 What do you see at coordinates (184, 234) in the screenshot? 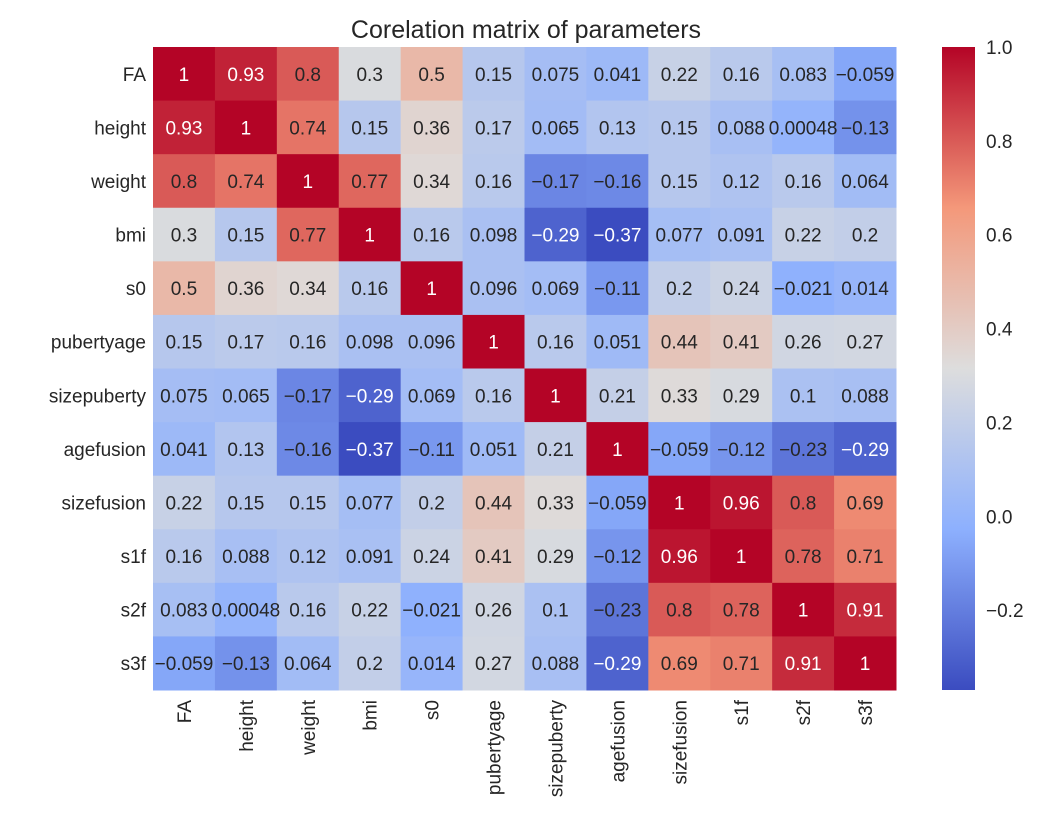
I see `cell-bmi-FA` at bounding box center [184, 234].